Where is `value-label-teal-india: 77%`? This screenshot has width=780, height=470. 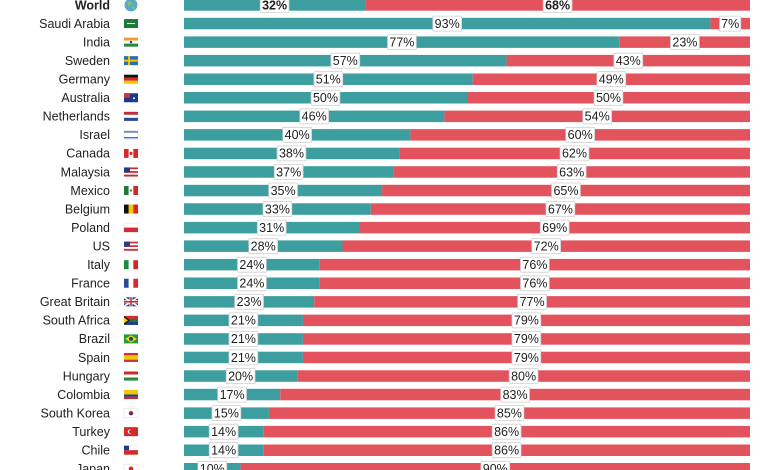
value-label-teal-india: 77% is located at coordinates (401, 42).